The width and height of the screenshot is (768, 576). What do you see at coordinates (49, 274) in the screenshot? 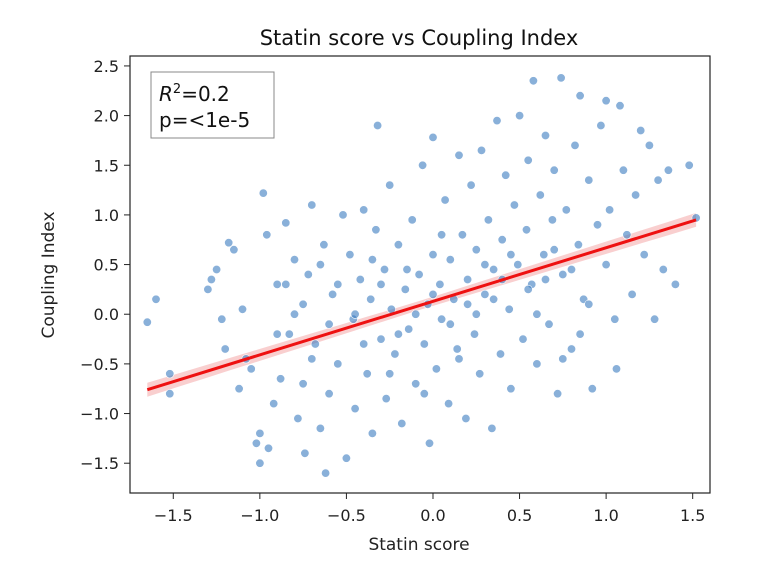
I see `y-axis-label: Coupling Index` at bounding box center [49, 274].